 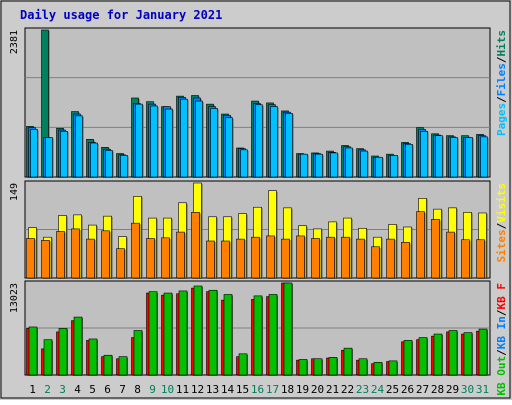 What do you see at coordinates (332, 389) in the screenshot?
I see `x-tick-label: 21` at bounding box center [332, 389].